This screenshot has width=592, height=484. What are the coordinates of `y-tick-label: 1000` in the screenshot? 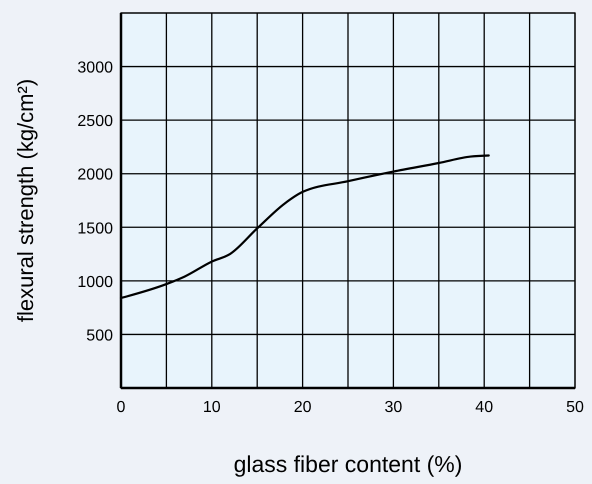 It's located at (95, 282).